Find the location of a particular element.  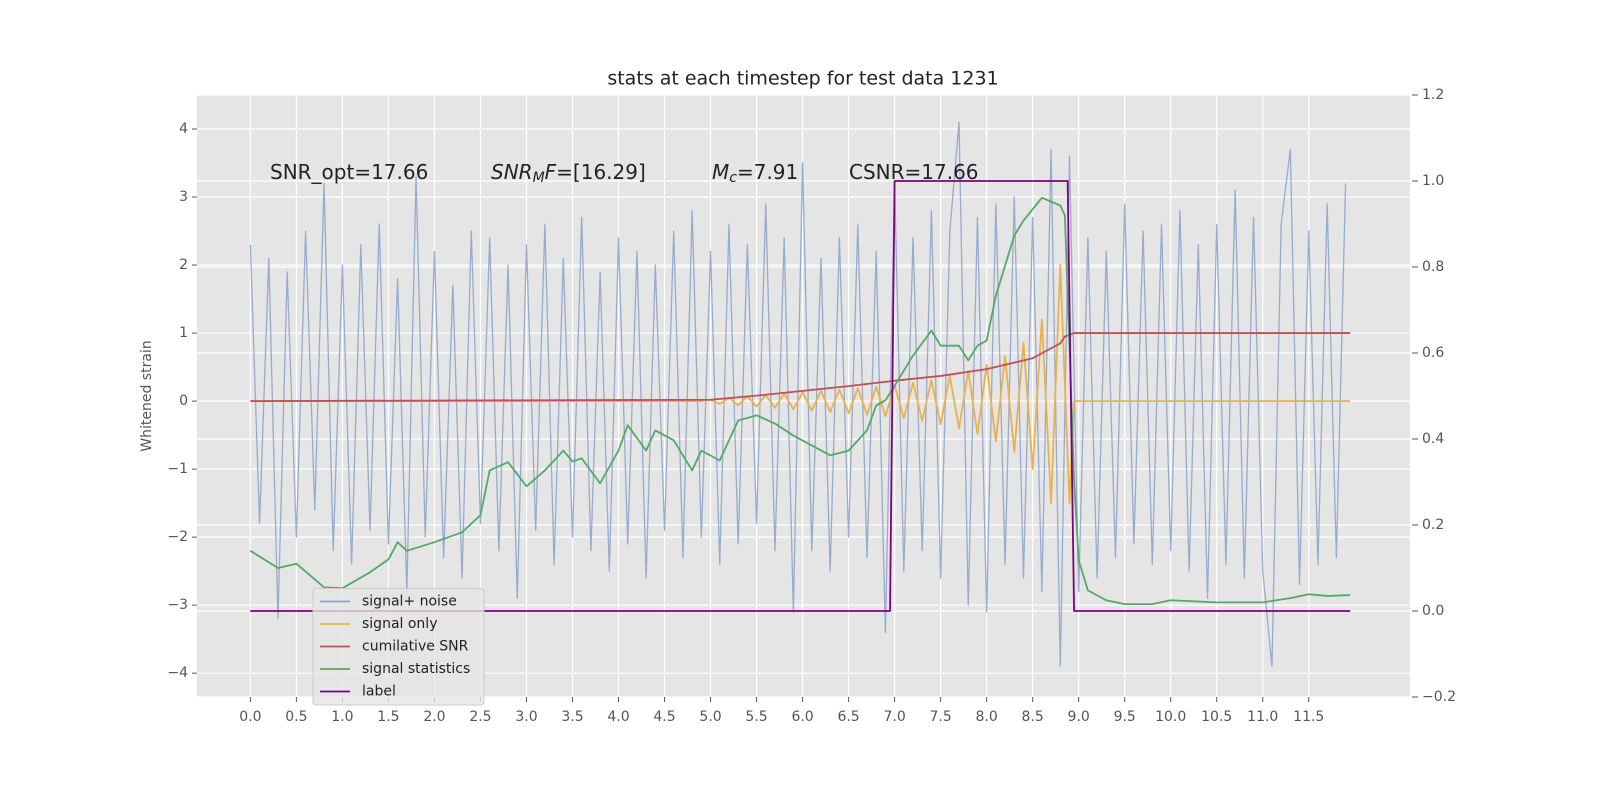

y2-tick-label: 0.6 is located at coordinates (1433, 353).